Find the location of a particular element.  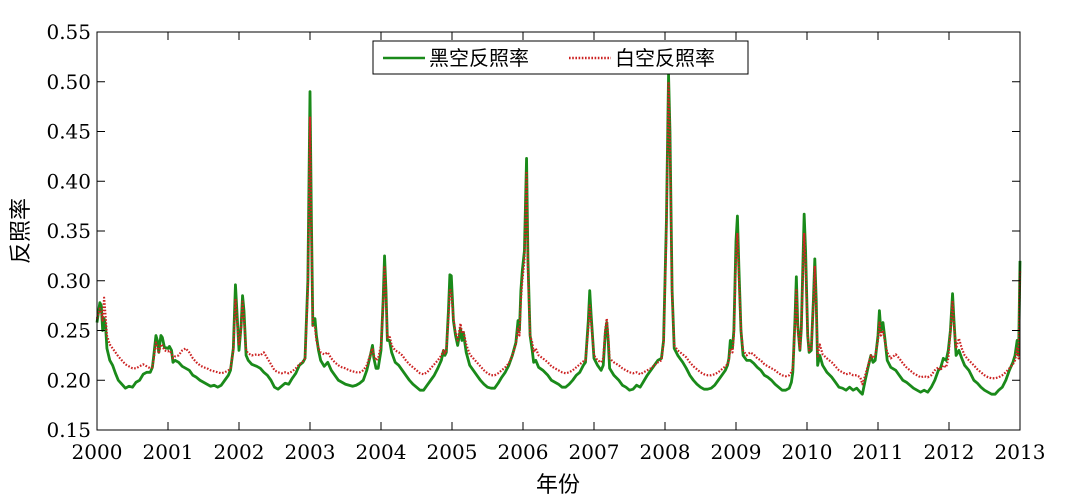

x-tick-label: 2003 is located at coordinates (310, 452).